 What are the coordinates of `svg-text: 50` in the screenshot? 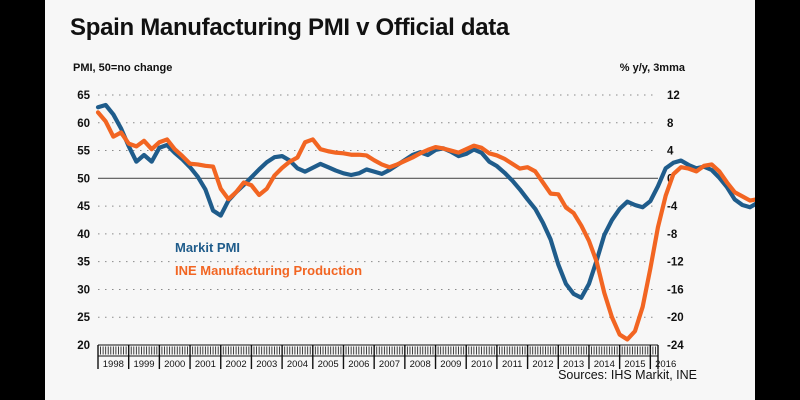 It's located at (83, 179).